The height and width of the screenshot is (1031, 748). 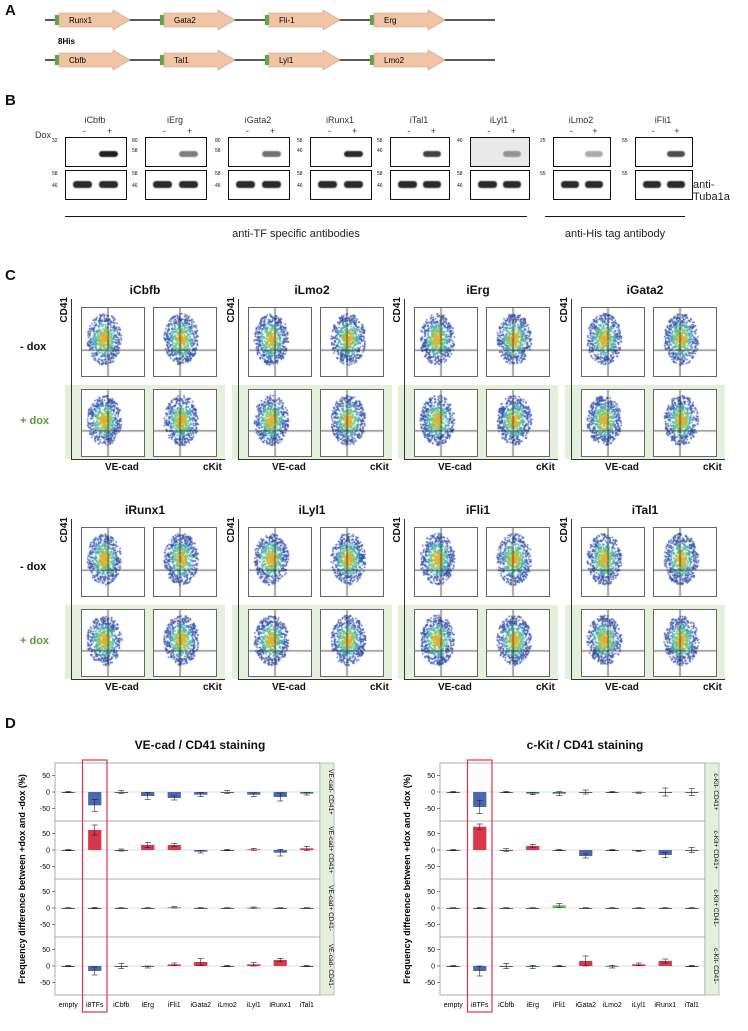 What do you see at coordinates (585, 745) in the screenshot?
I see `chart-right-title: c-Kit / CD41 staining` at bounding box center [585, 745].